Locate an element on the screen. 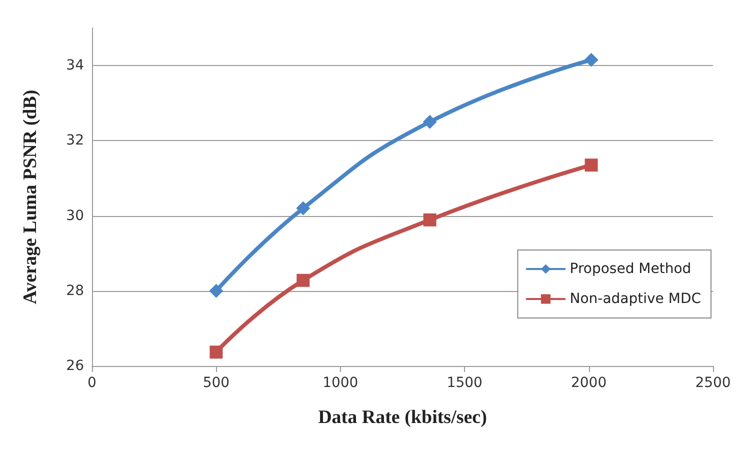 The height and width of the screenshot is (449, 739). x-tick-label: 2500 is located at coordinates (713, 383).